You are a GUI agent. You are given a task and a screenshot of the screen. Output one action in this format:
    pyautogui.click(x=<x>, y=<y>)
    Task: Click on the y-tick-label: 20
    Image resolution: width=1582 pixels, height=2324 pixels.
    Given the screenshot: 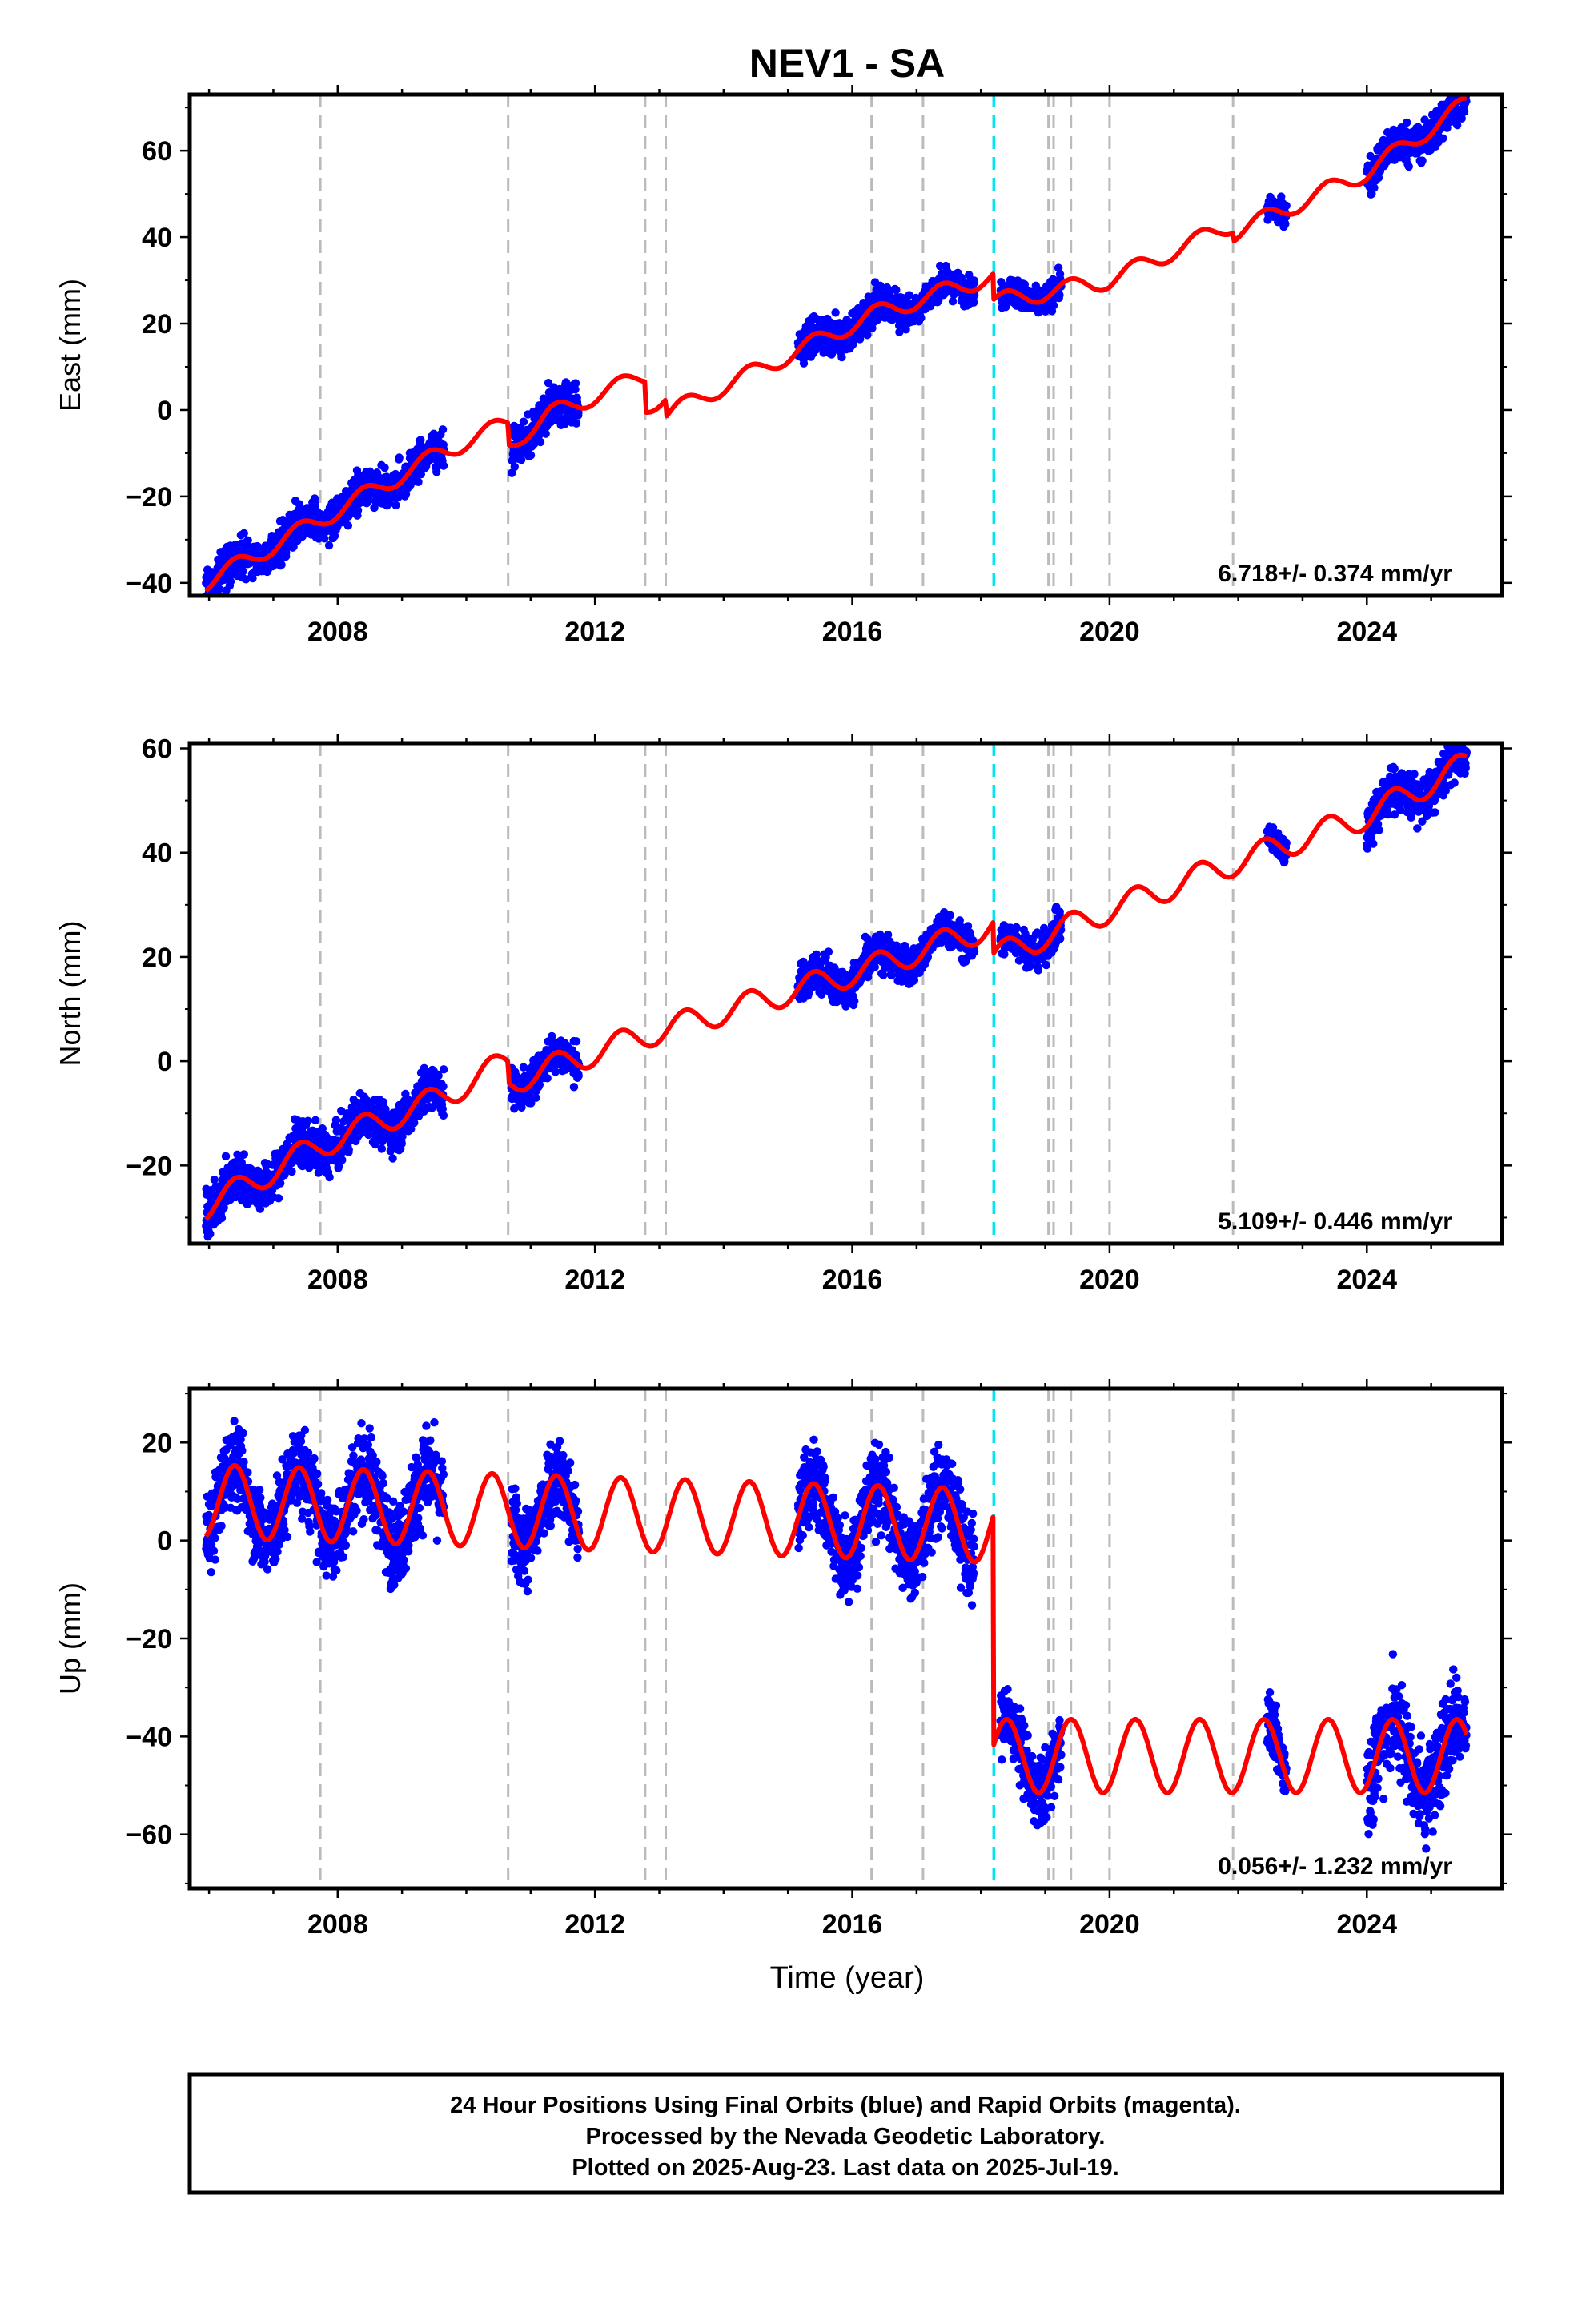 What is the action you would take?
    pyautogui.click(x=157, y=324)
    